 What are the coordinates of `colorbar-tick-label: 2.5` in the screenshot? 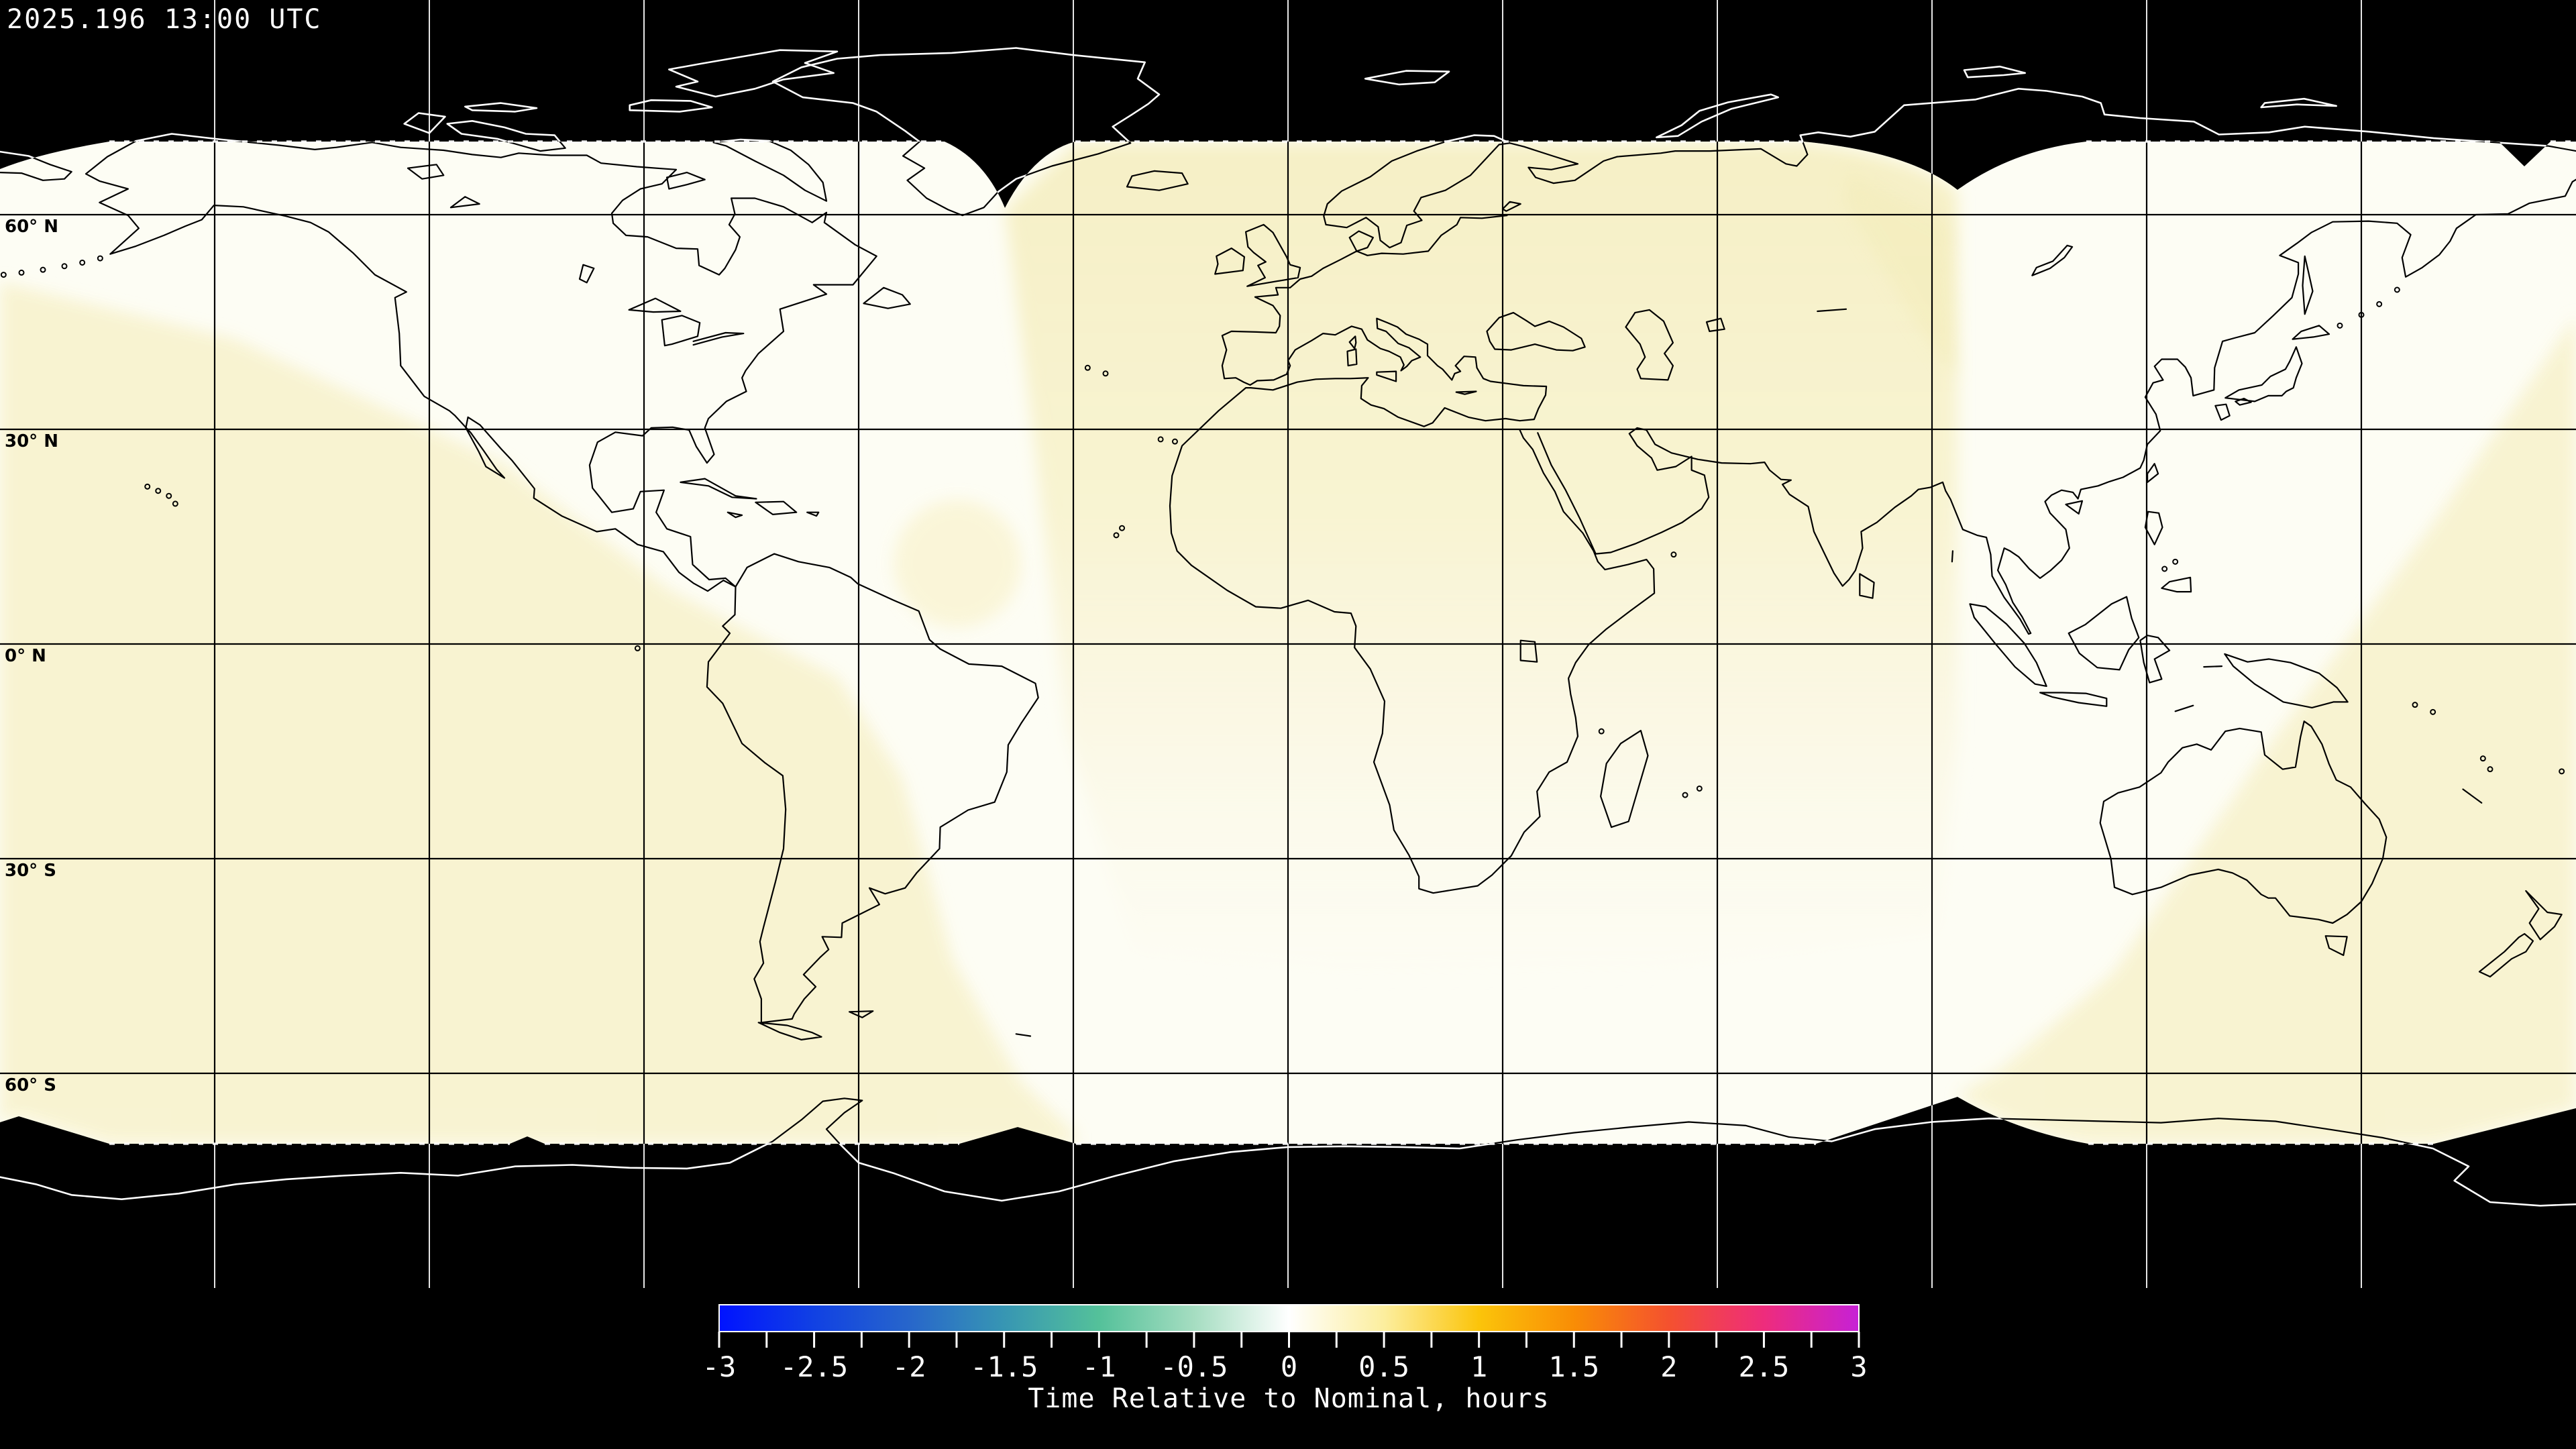 It's located at (1763, 1366).